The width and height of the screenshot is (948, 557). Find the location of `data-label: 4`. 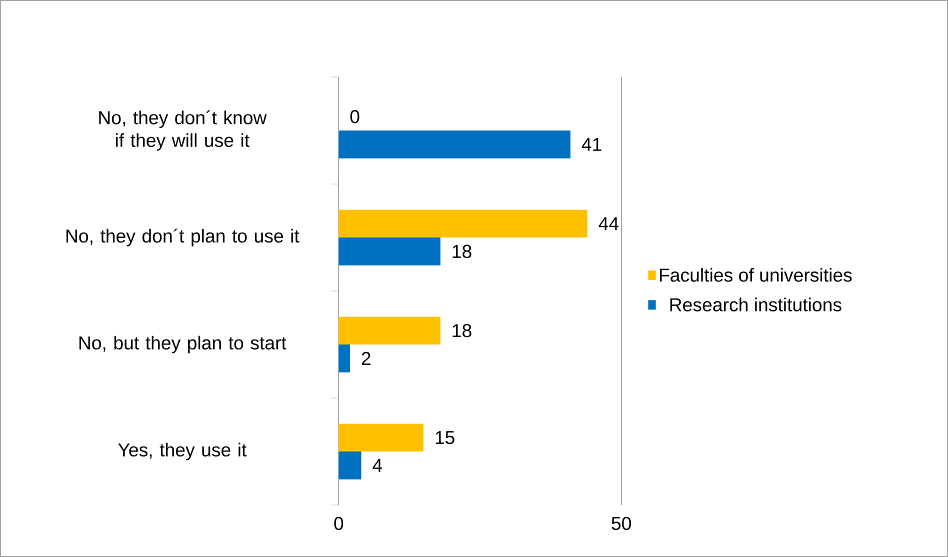

data-label: 4 is located at coordinates (377, 465).